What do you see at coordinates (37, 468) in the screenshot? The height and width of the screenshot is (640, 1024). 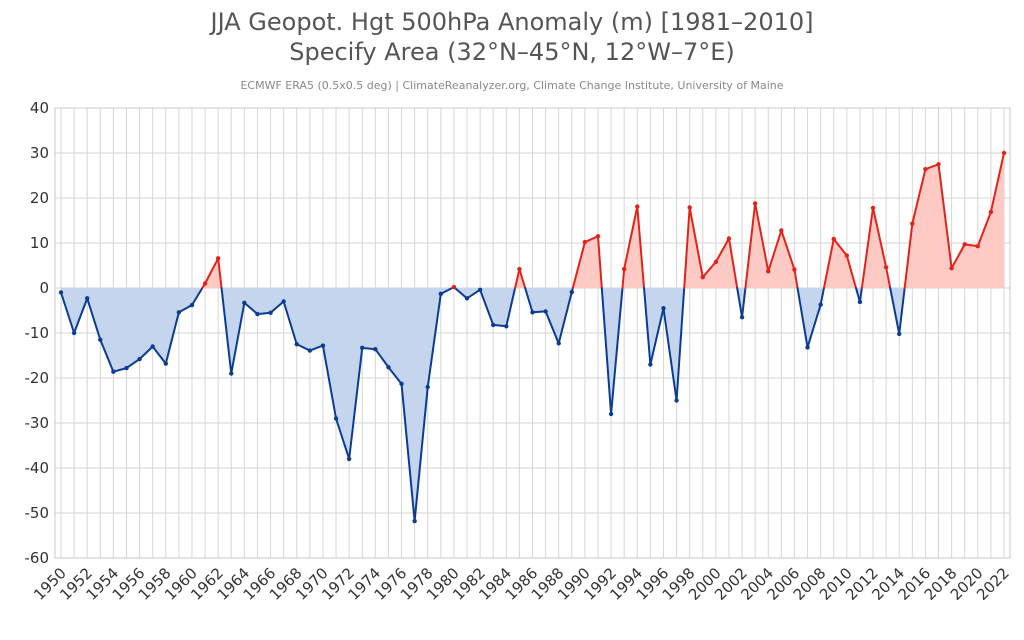 I see `y-tick-label: -40` at bounding box center [37, 468].